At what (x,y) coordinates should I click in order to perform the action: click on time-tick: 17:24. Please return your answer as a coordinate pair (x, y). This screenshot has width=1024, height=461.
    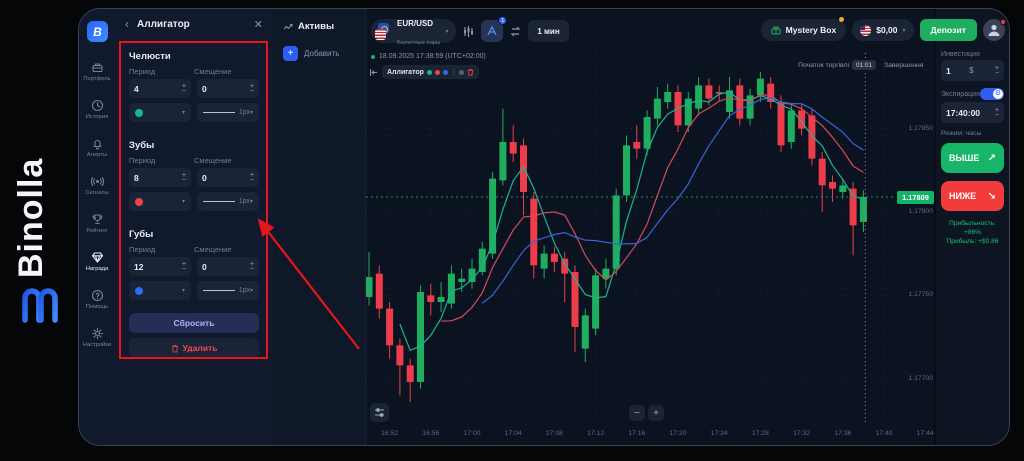
    Looking at the image, I should click on (719, 433).